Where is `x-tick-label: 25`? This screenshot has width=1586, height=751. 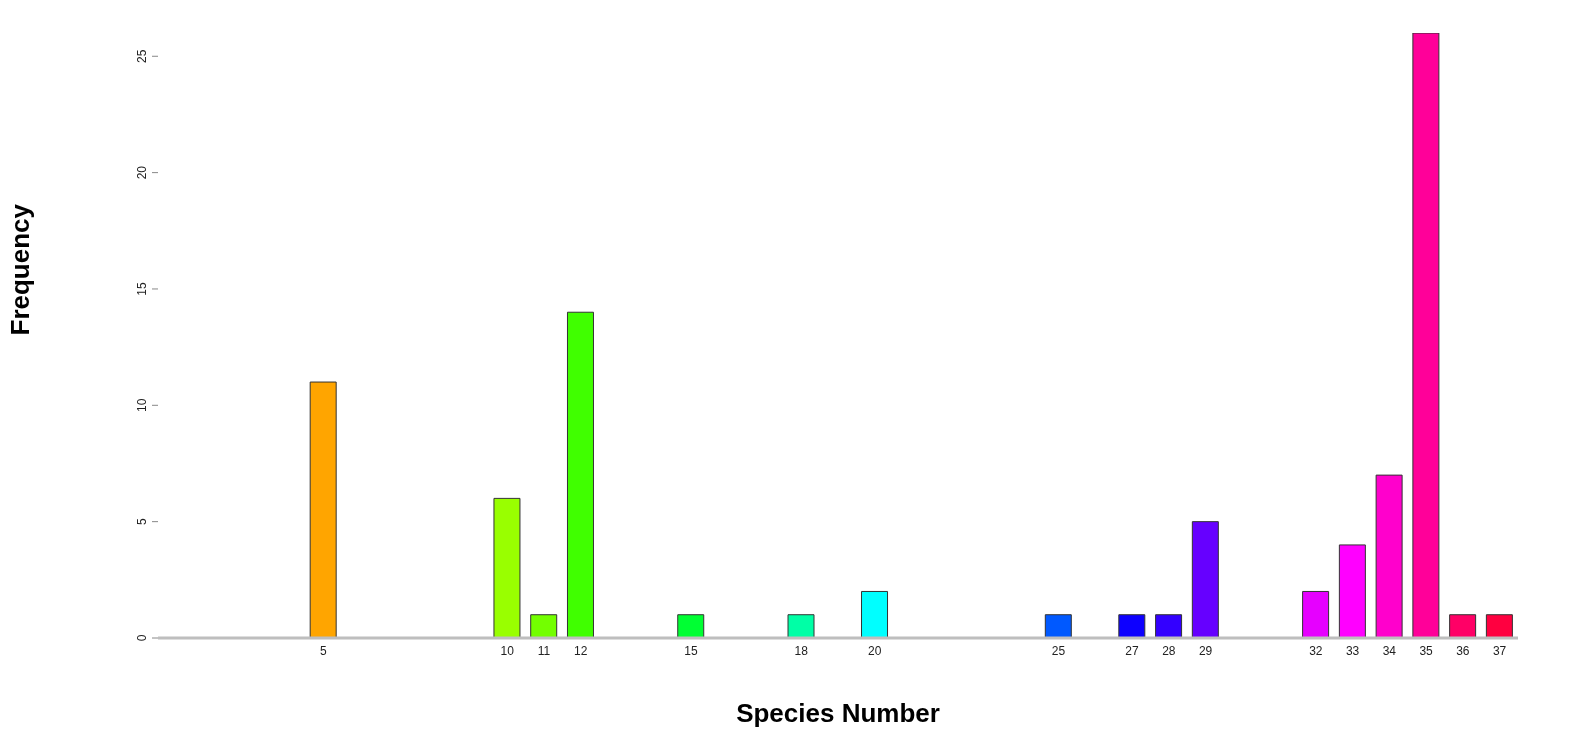 x-tick-label: 25 is located at coordinates (1058, 650).